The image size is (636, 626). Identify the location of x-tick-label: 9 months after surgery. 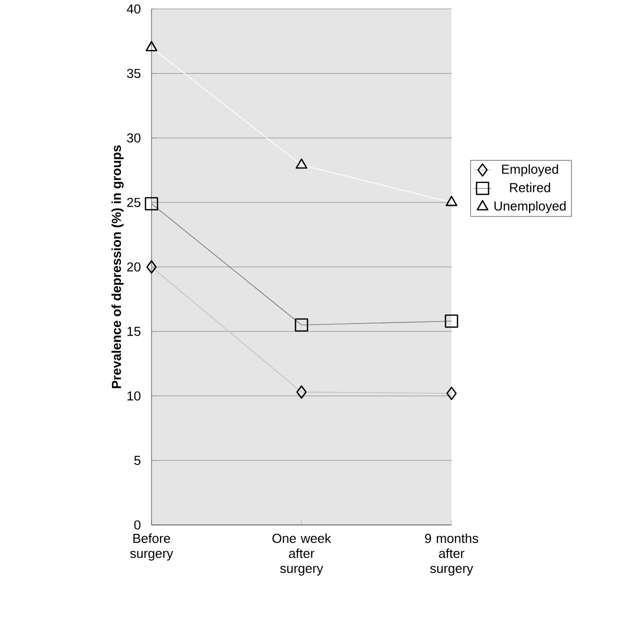
(451, 555).